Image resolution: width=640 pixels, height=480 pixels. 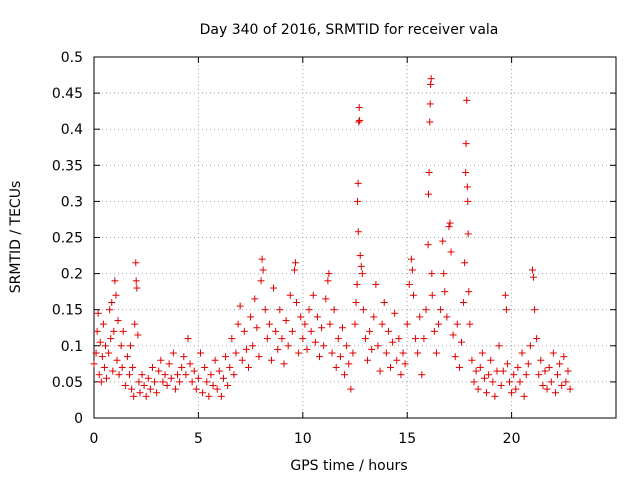 What do you see at coordinates (72, 130) in the screenshot?
I see `y-tick-label: 0.4` at bounding box center [72, 130].